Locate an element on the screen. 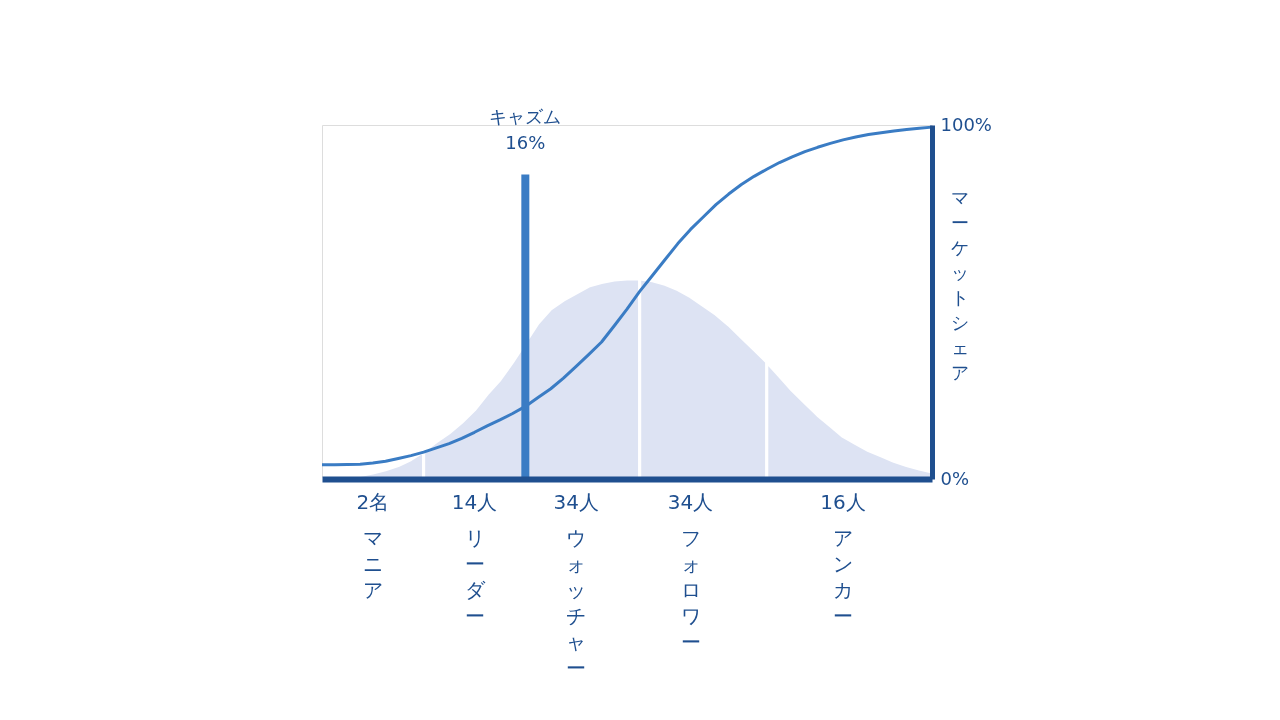 This screenshot has width=1280, height=720. x-tick-label: ウォッチャー is located at coordinates (576, 603).